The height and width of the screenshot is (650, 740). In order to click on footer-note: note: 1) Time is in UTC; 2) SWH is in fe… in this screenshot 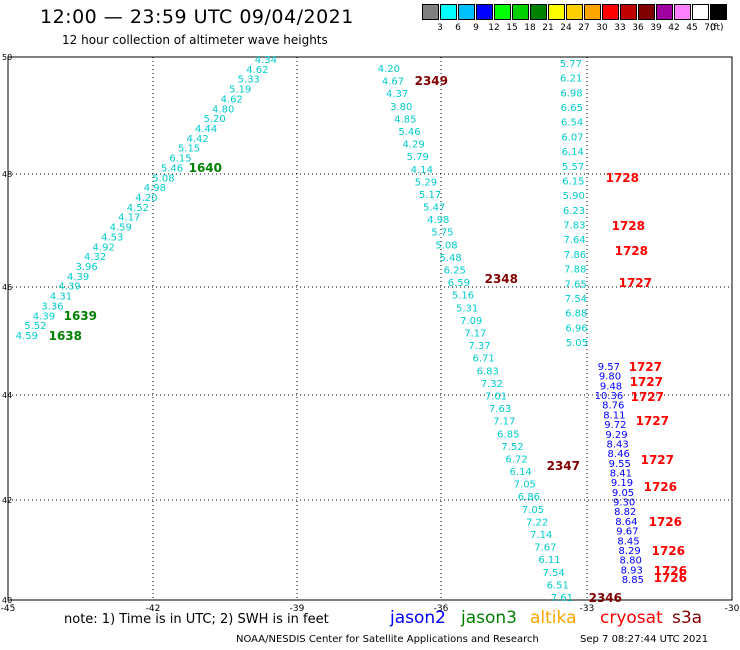, I will do `click(196, 619)`.